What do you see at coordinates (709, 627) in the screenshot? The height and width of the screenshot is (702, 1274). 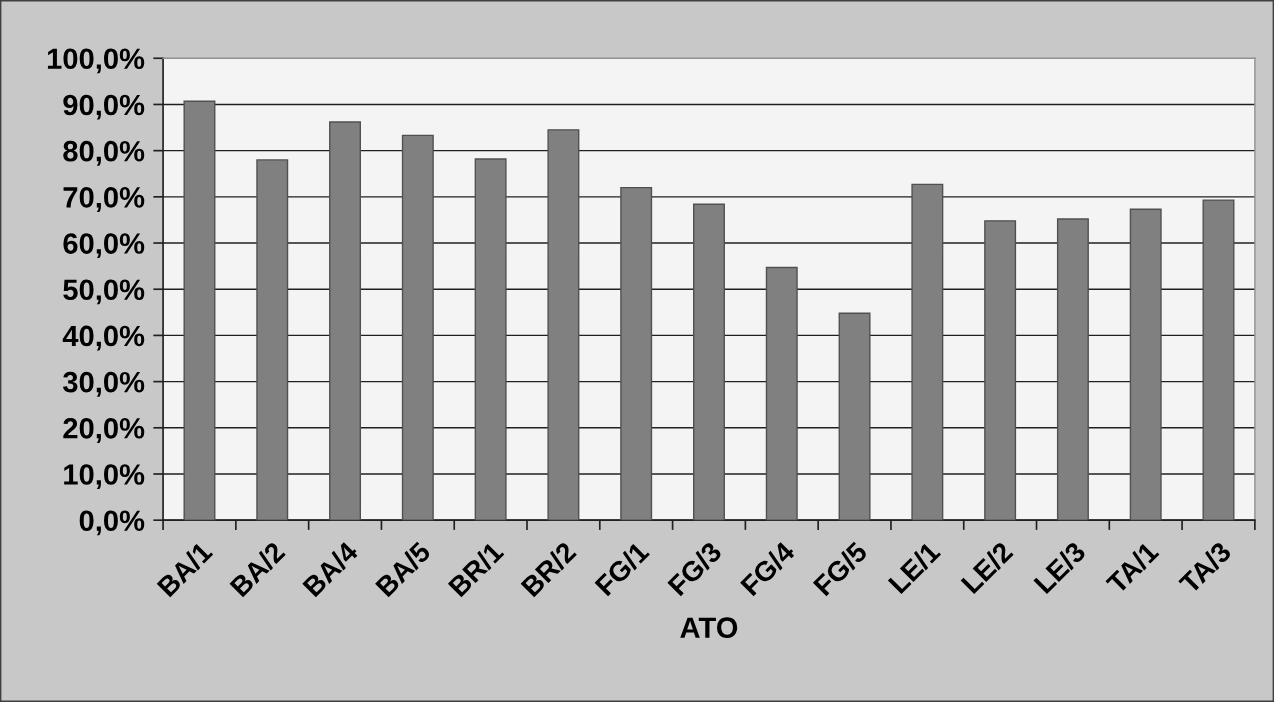 I see `x-axis-title: ATO` at bounding box center [709, 627].